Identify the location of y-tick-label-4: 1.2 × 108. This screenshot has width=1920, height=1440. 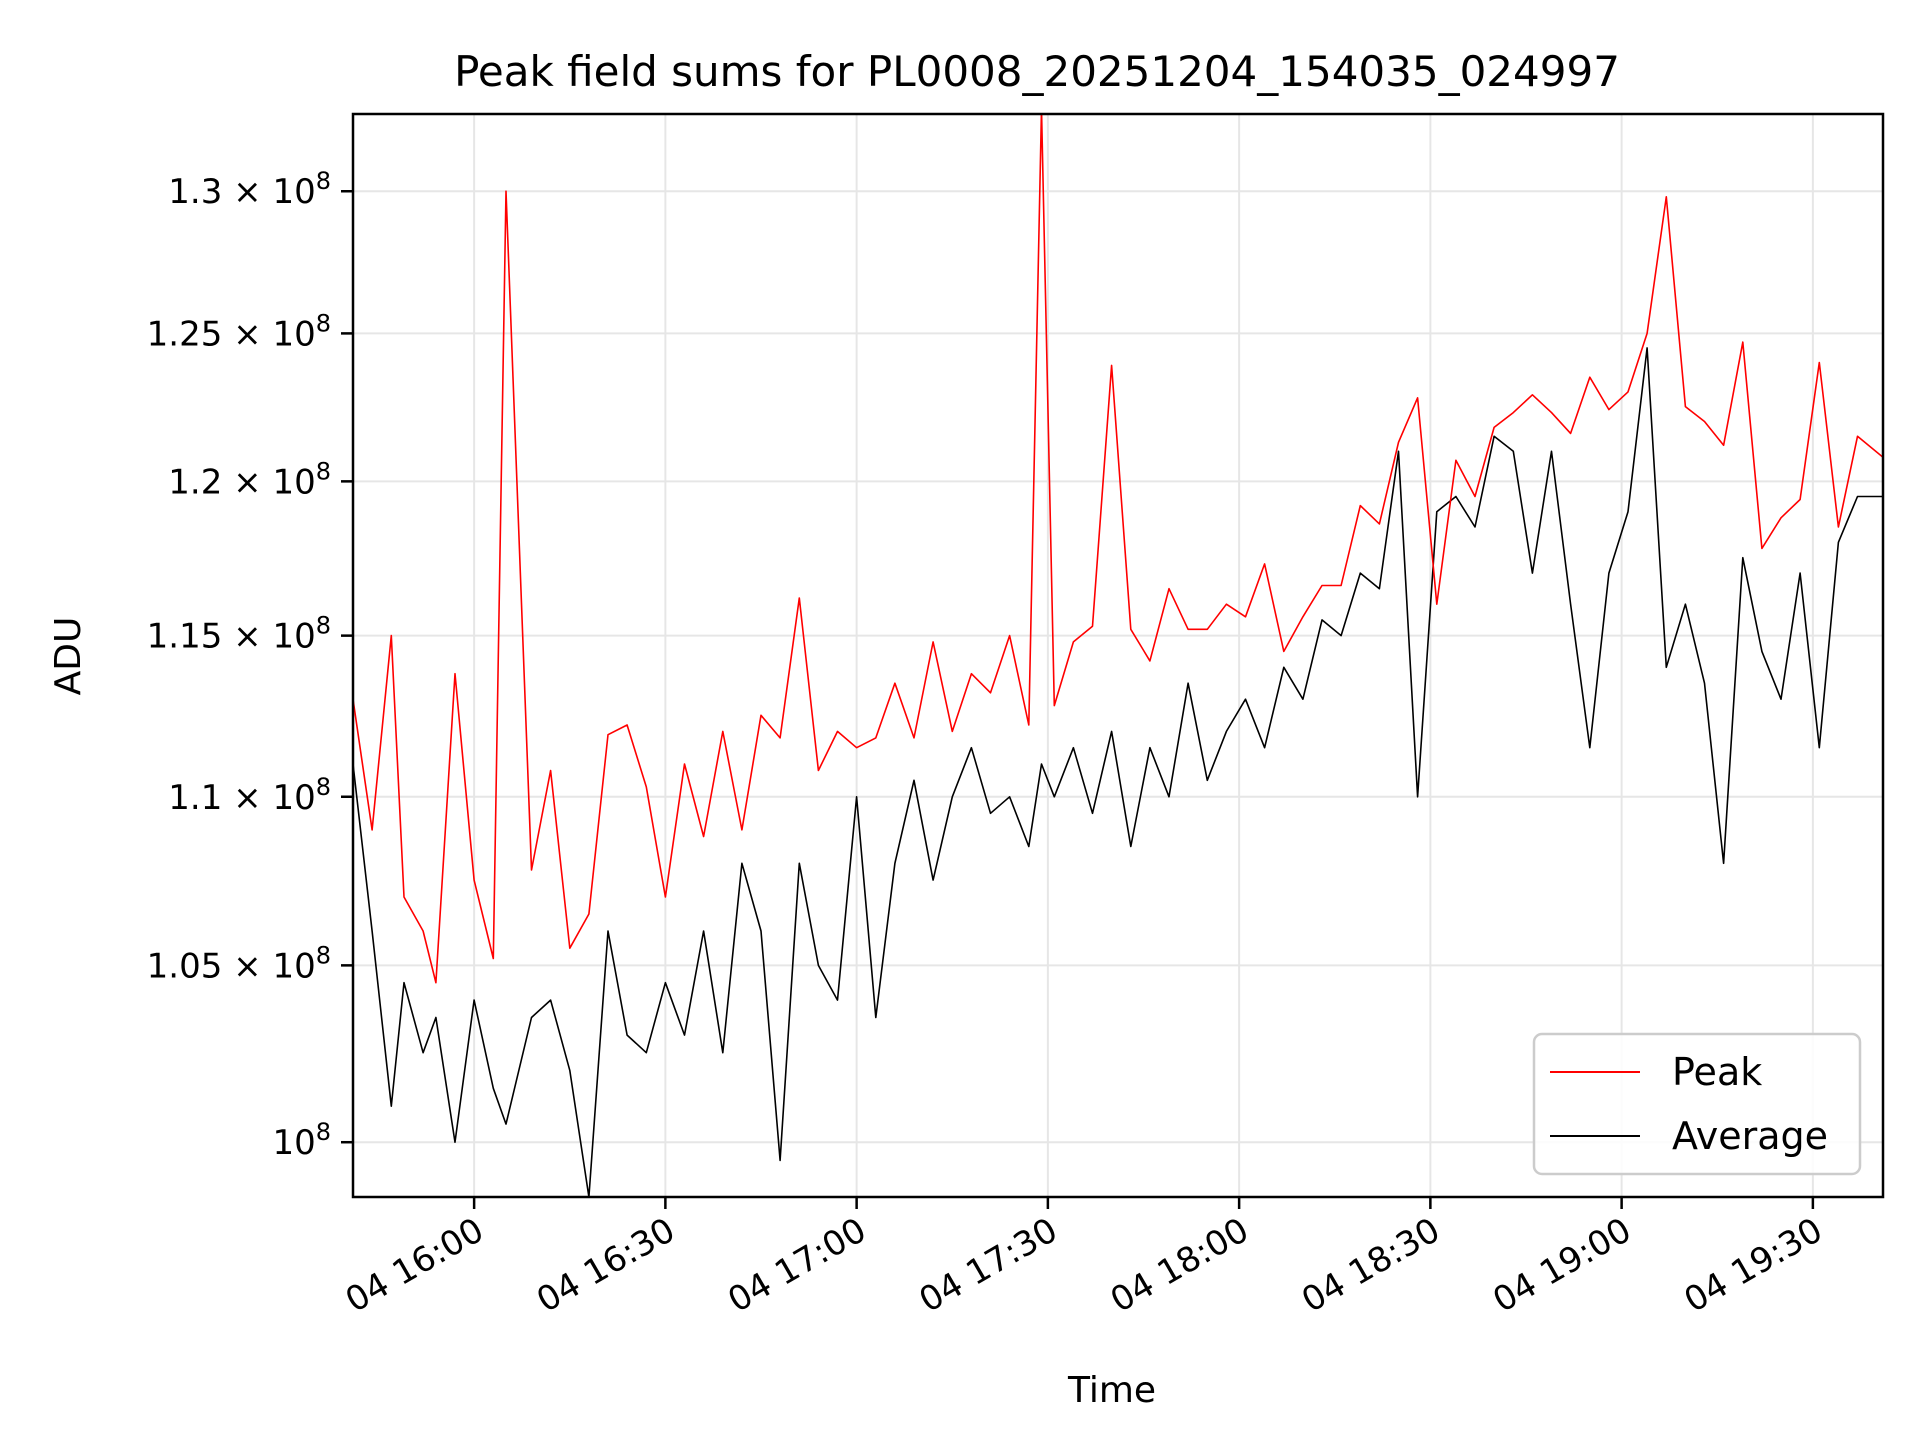
(249, 479).